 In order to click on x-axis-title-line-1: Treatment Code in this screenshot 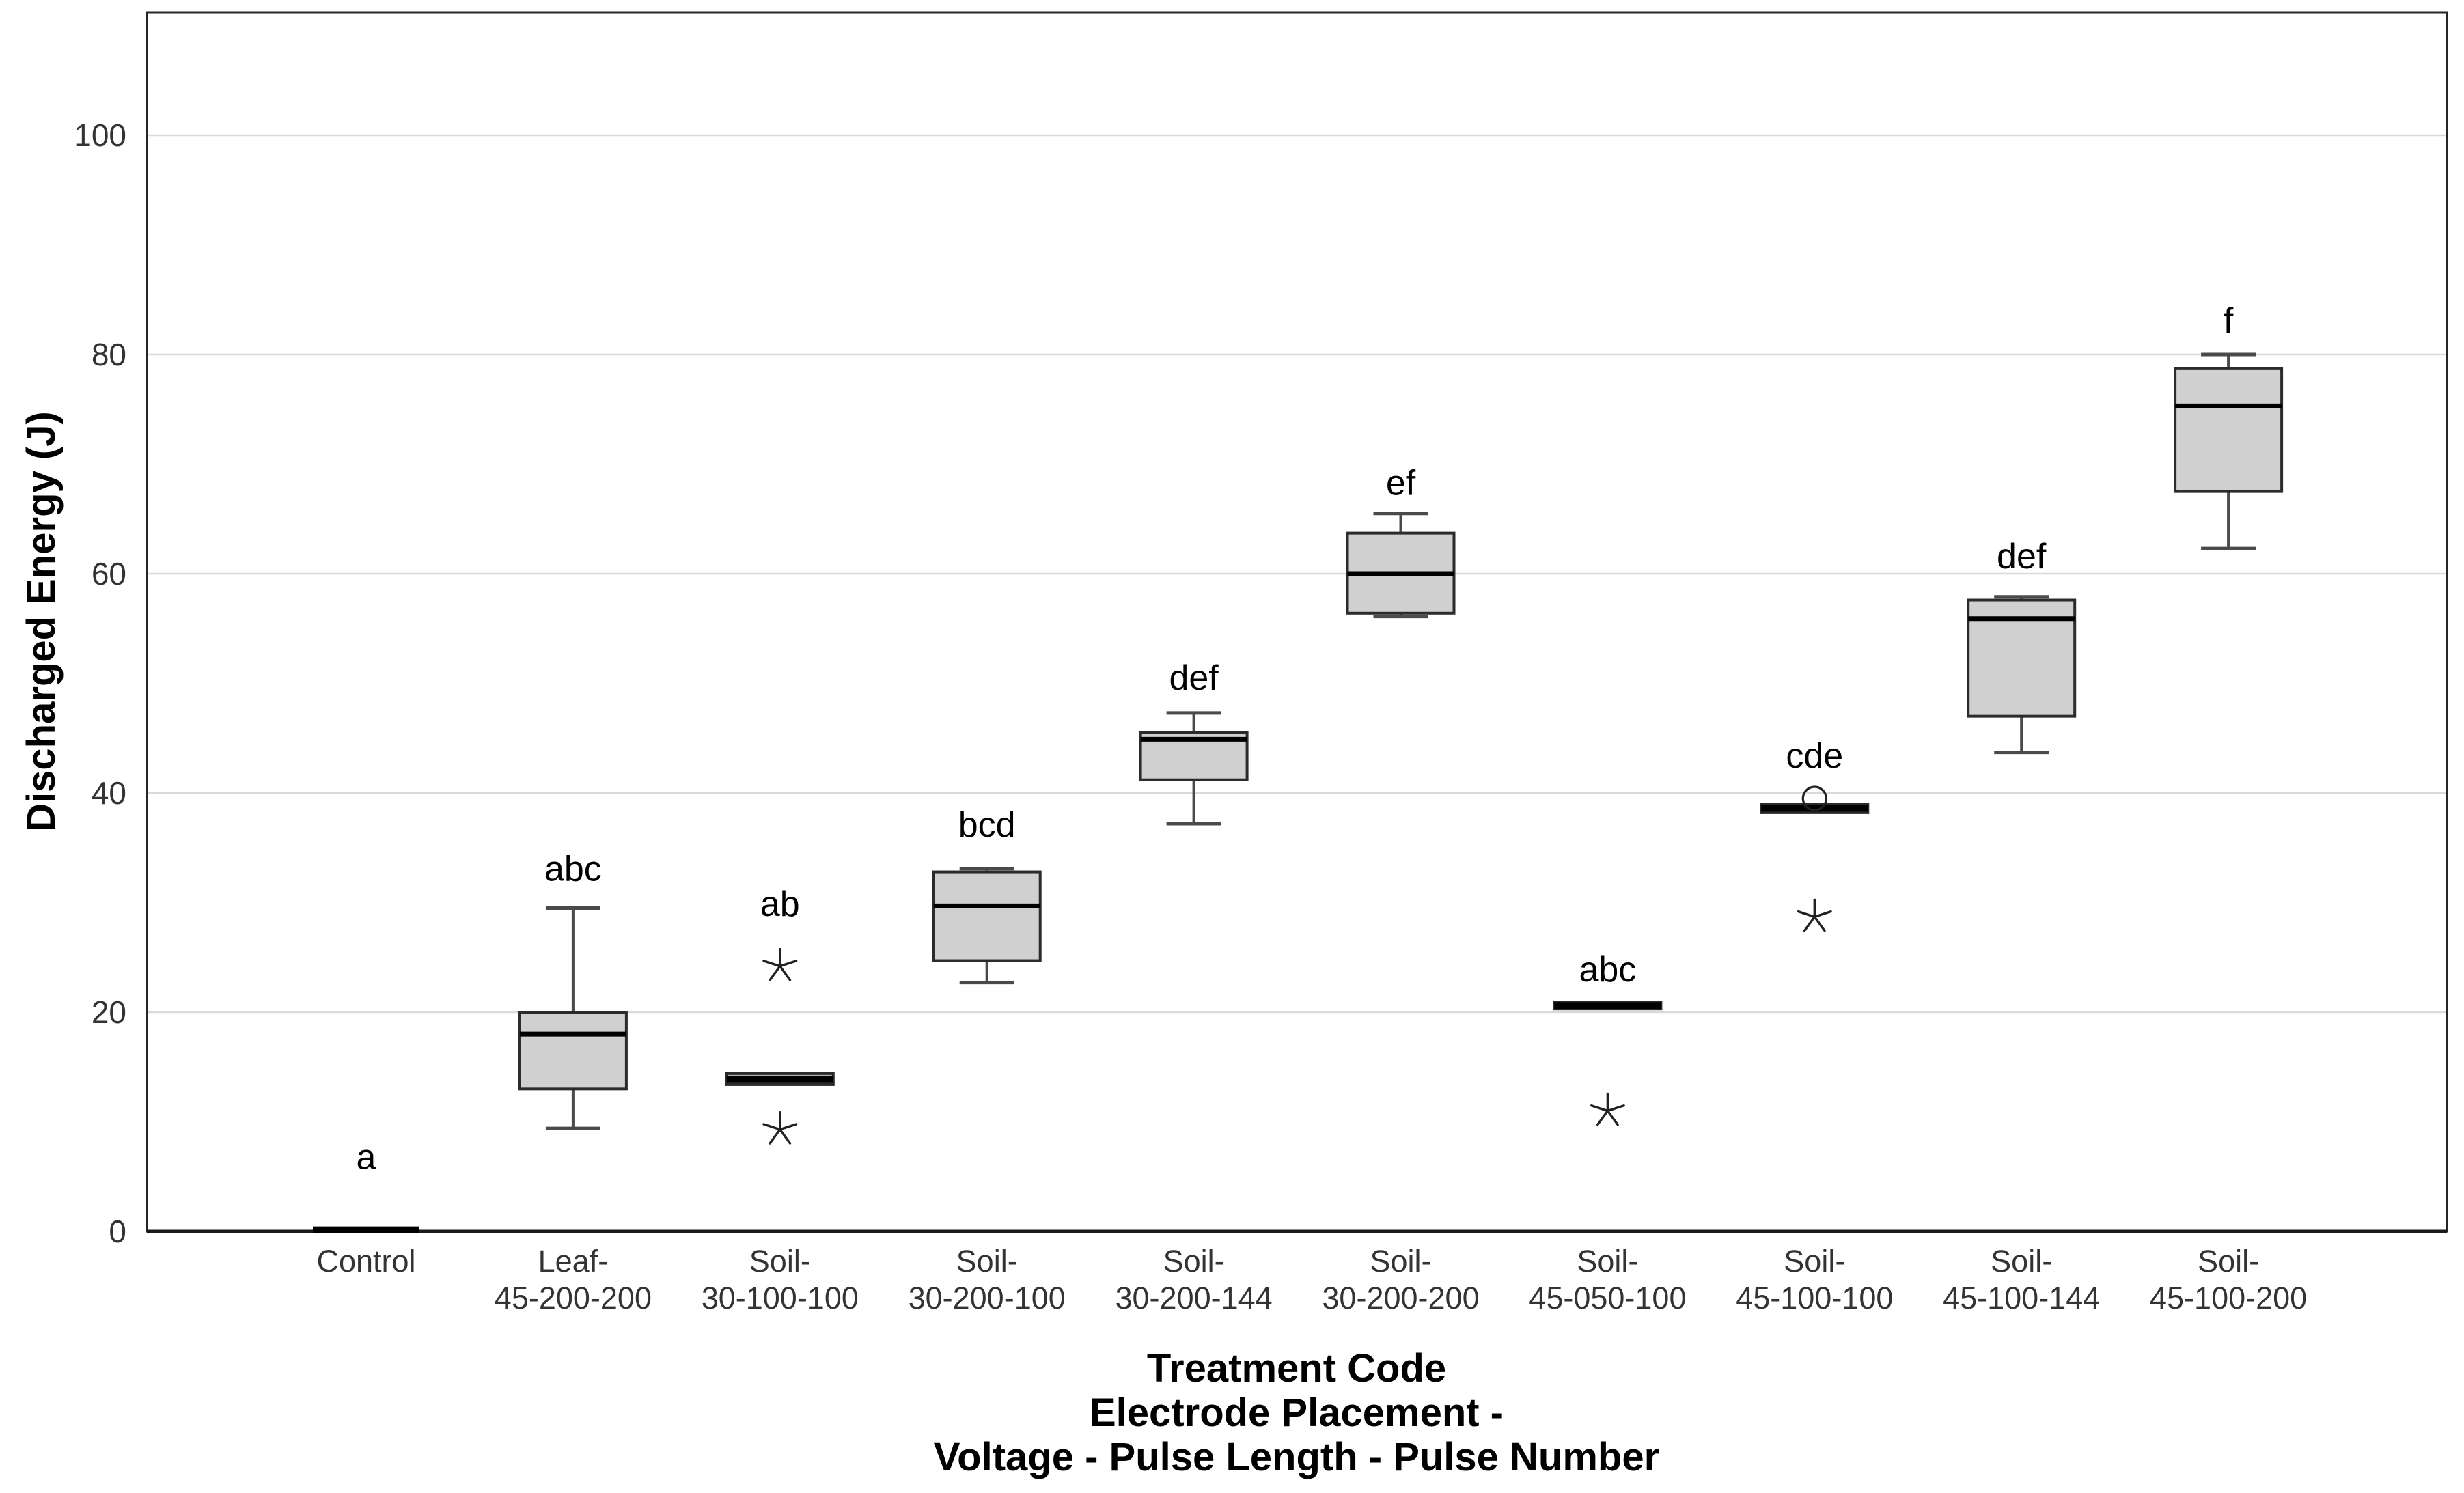, I will do `click(1296, 1369)`.